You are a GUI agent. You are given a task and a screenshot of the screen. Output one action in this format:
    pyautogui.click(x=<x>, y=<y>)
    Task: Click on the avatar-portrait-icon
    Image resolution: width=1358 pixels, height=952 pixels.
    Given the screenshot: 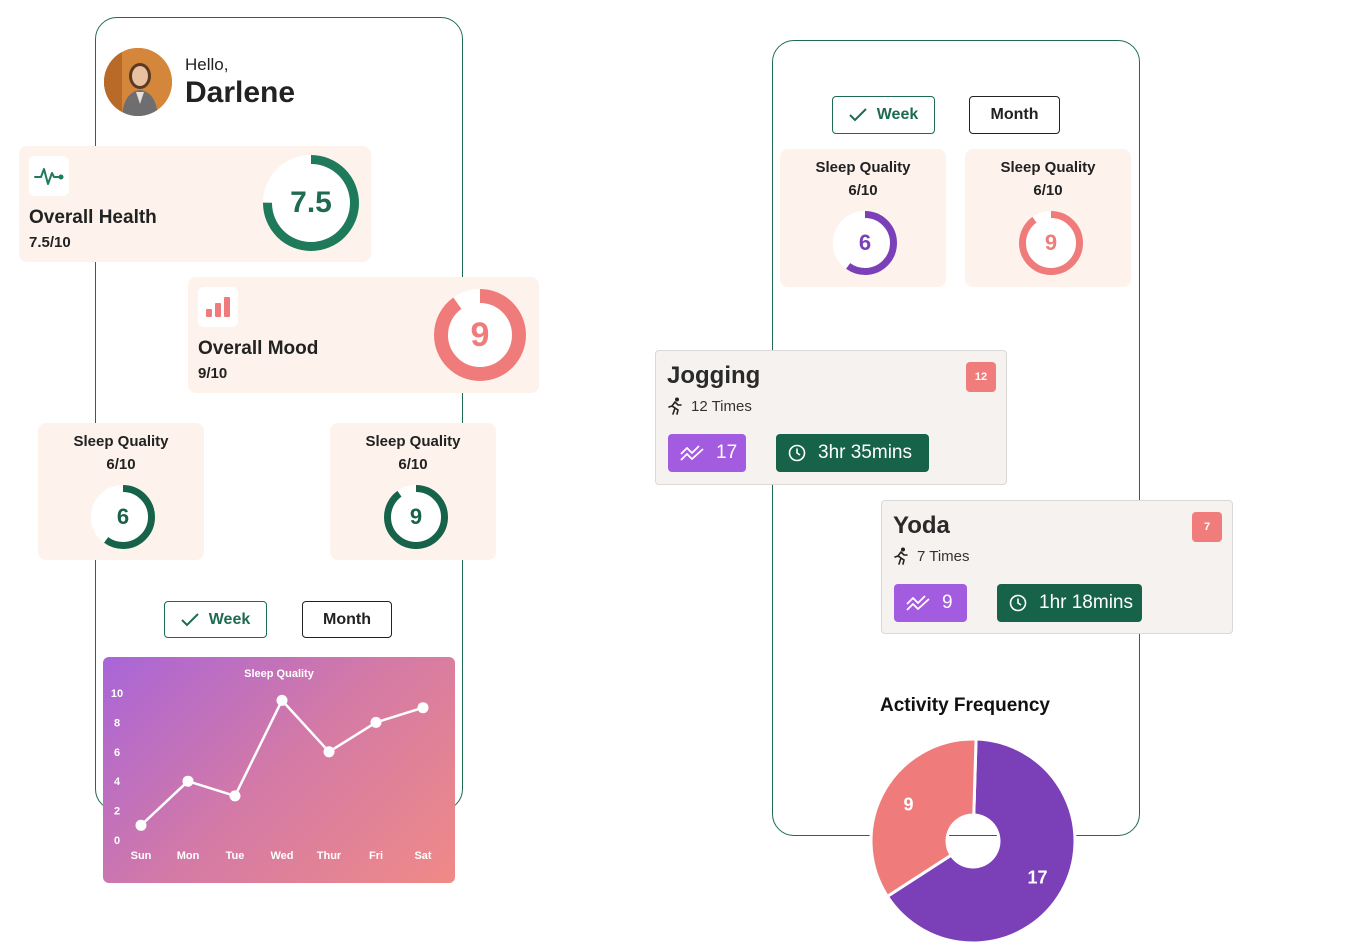 What is the action you would take?
    pyautogui.click(x=138, y=82)
    